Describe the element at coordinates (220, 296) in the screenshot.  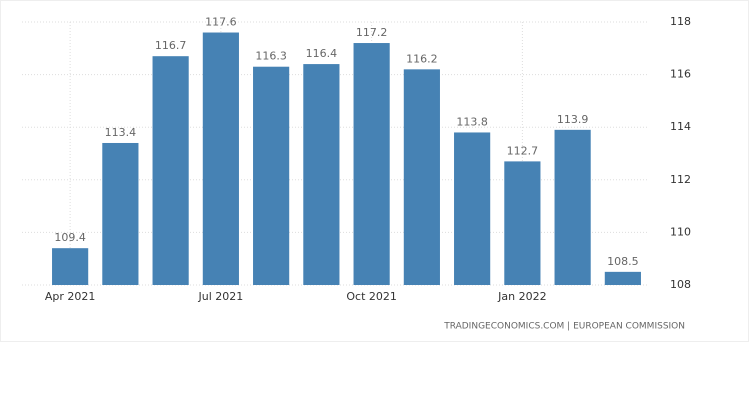
I see `x-tick-label: Jul 2021` at that location.